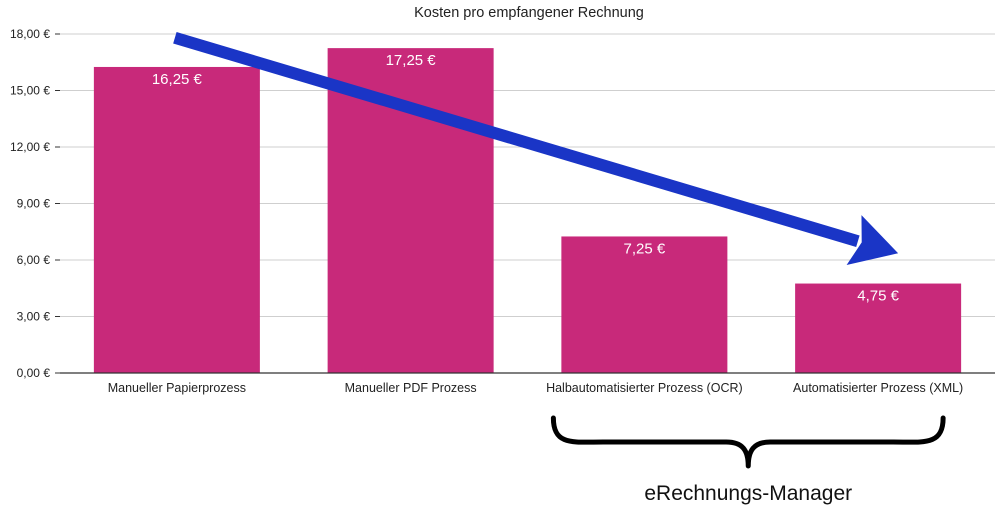  What do you see at coordinates (872, 240) in the screenshot?
I see `arrow-head` at bounding box center [872, 240].